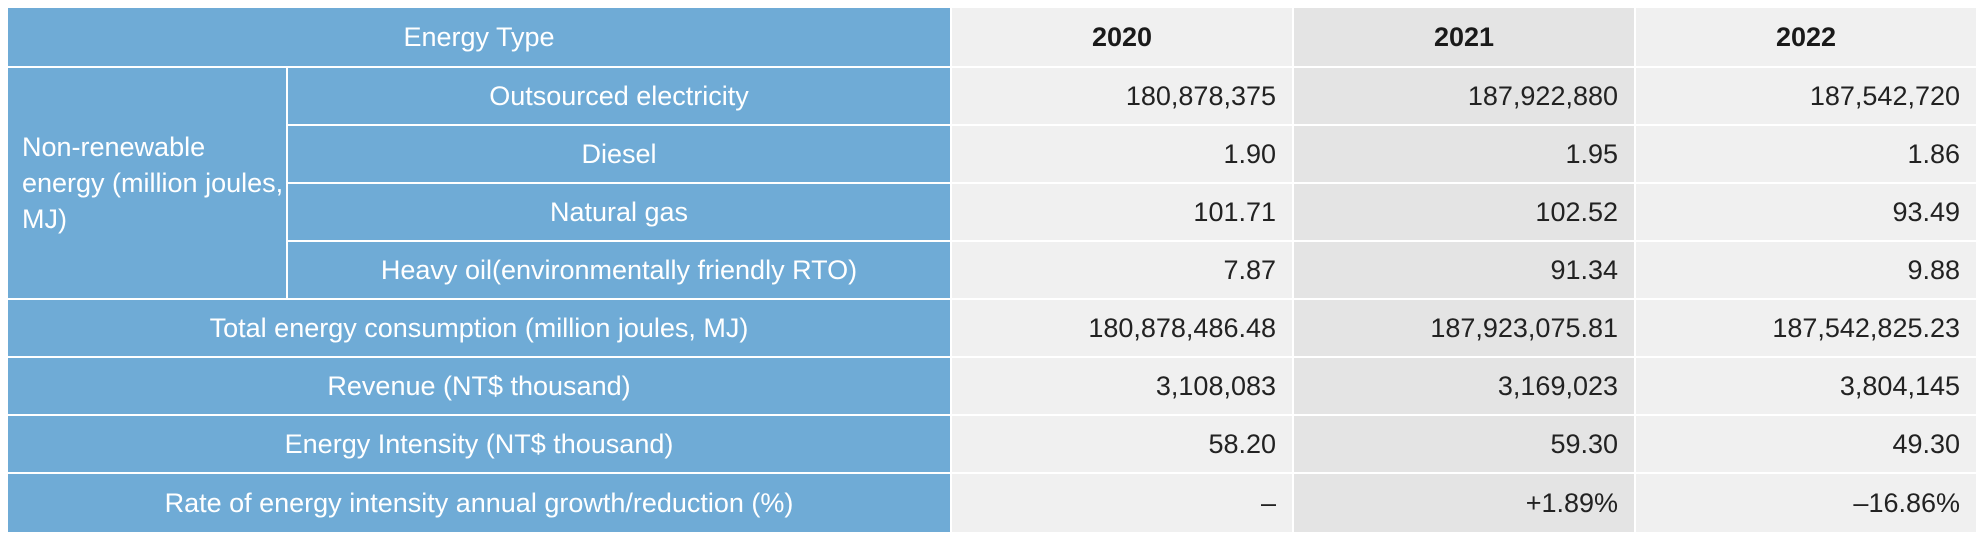 This screenshot has height=550, width=1980. What do you see at coordinates (1122, 154) in the screenshot?
I see `value-cell: 1.90` at bounding box center [1122, 154].